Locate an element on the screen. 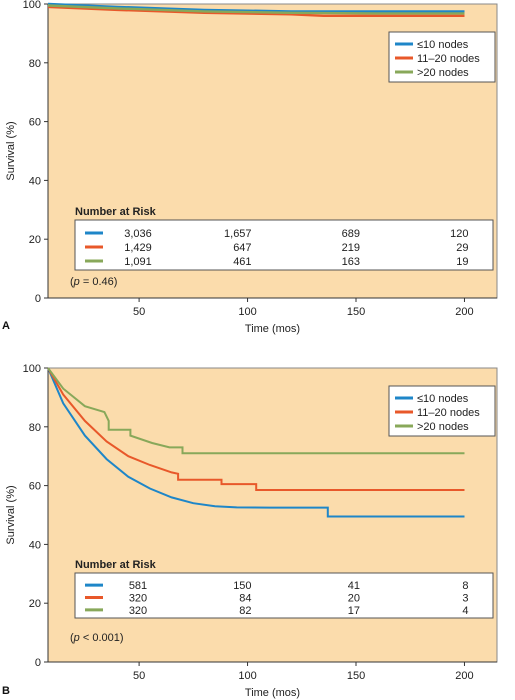  risk-cell: 20 is located at coordinates (354, 599).